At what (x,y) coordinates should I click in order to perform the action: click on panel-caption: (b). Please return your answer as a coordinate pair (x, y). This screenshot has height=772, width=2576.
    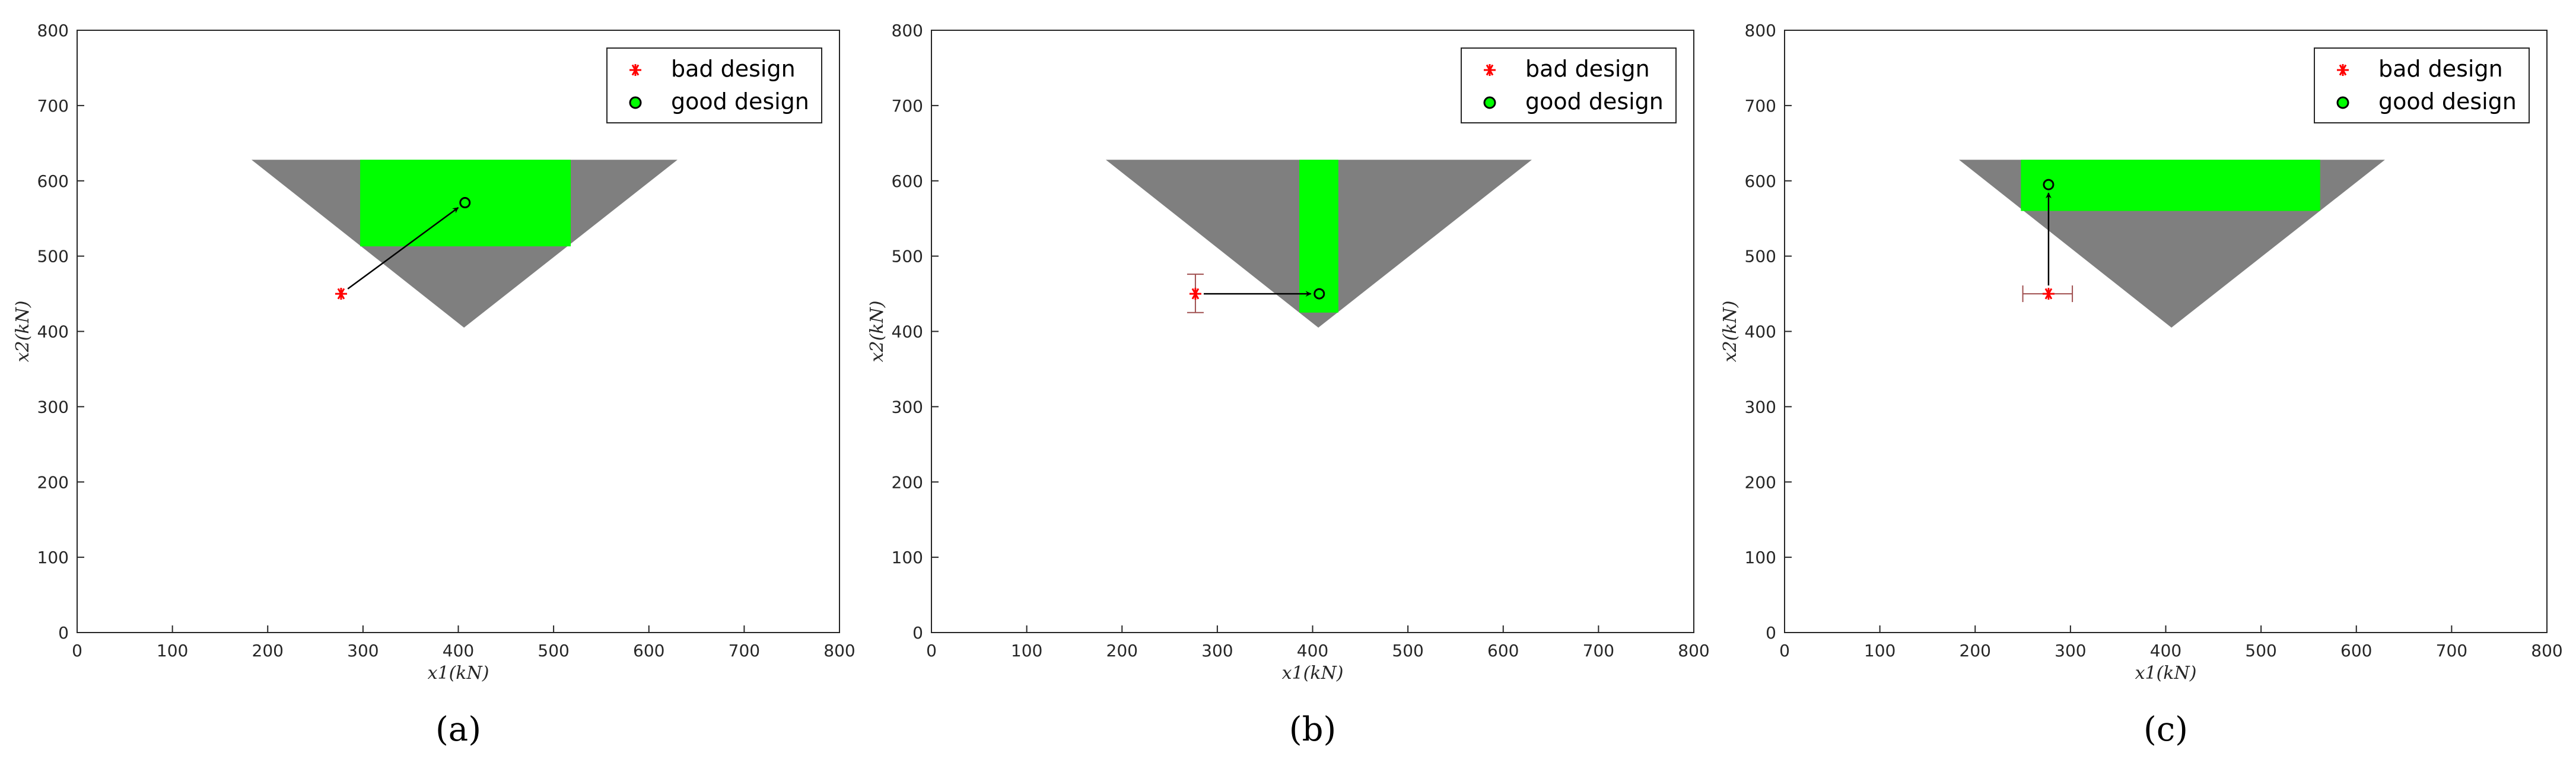
    Looking at the image, I should click on (1313, 729).